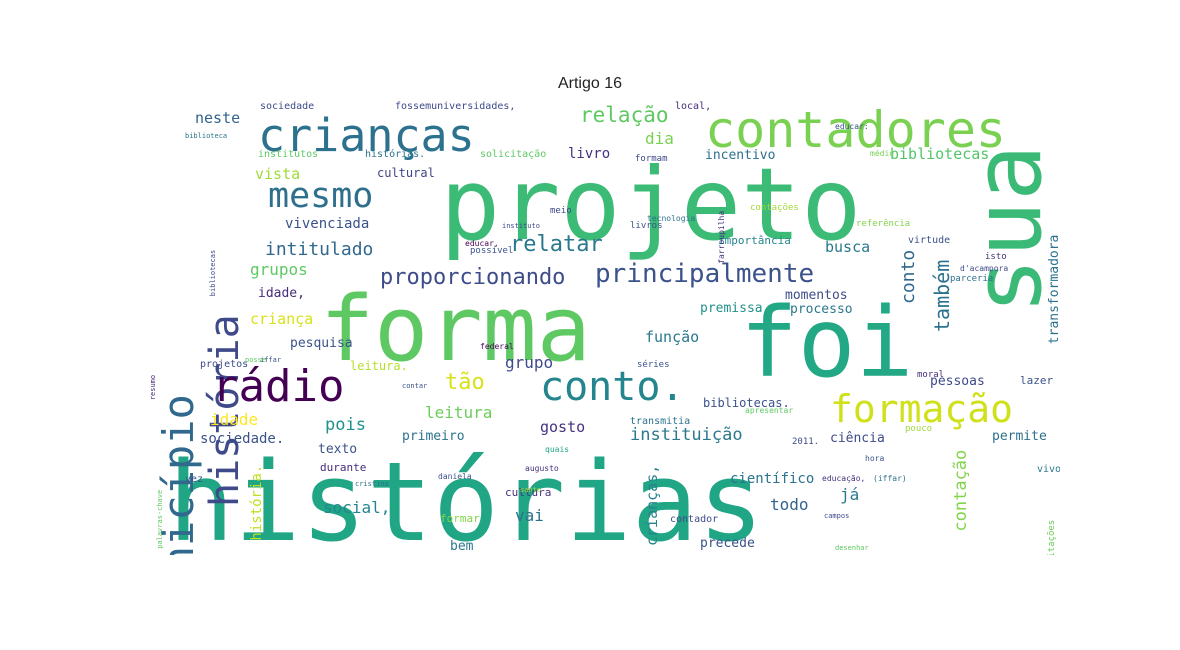 The width and height of the screenshot is (1180, 650). Describe the element at coordinates (721, 237) in the screenshot. I see `cloud-word: farroupilha` at that location.